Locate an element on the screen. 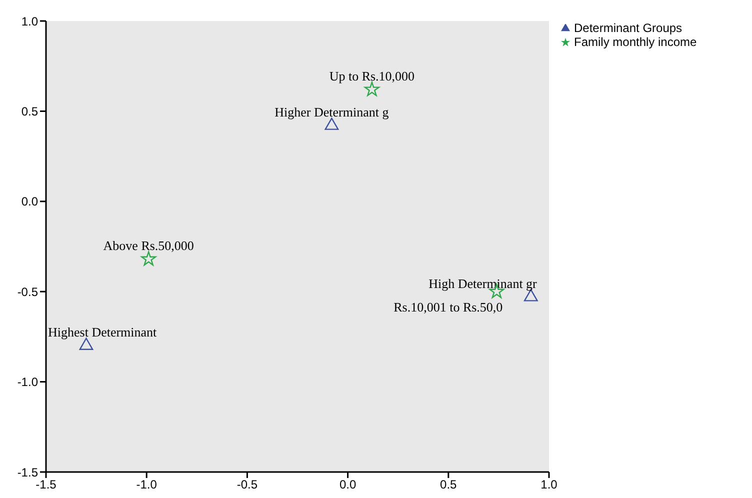 The image size is (752, 498). legend-label: Family monthly income is located at coordinates (635, 42).